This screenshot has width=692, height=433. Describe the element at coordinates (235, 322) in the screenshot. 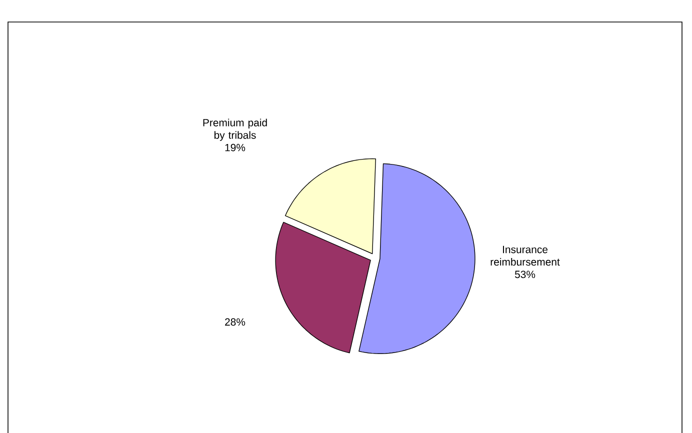

I see `data-label: 28%` at that location.